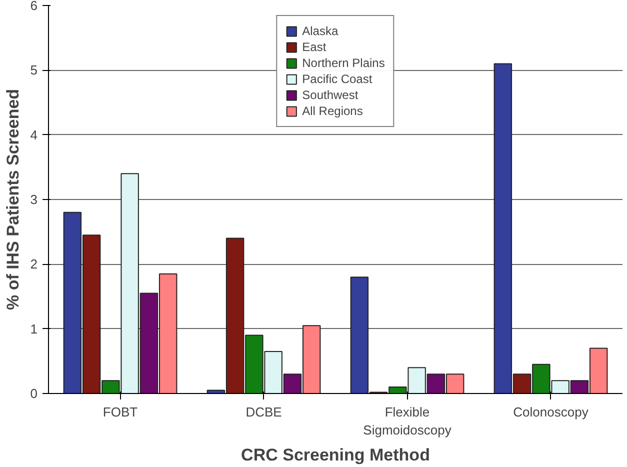 This screenshot has height=467, width=627. What do you see at coordinates (330, 95) in the screenshot?
I see `legend-label: Southwest` at bounding box center [330, 95].